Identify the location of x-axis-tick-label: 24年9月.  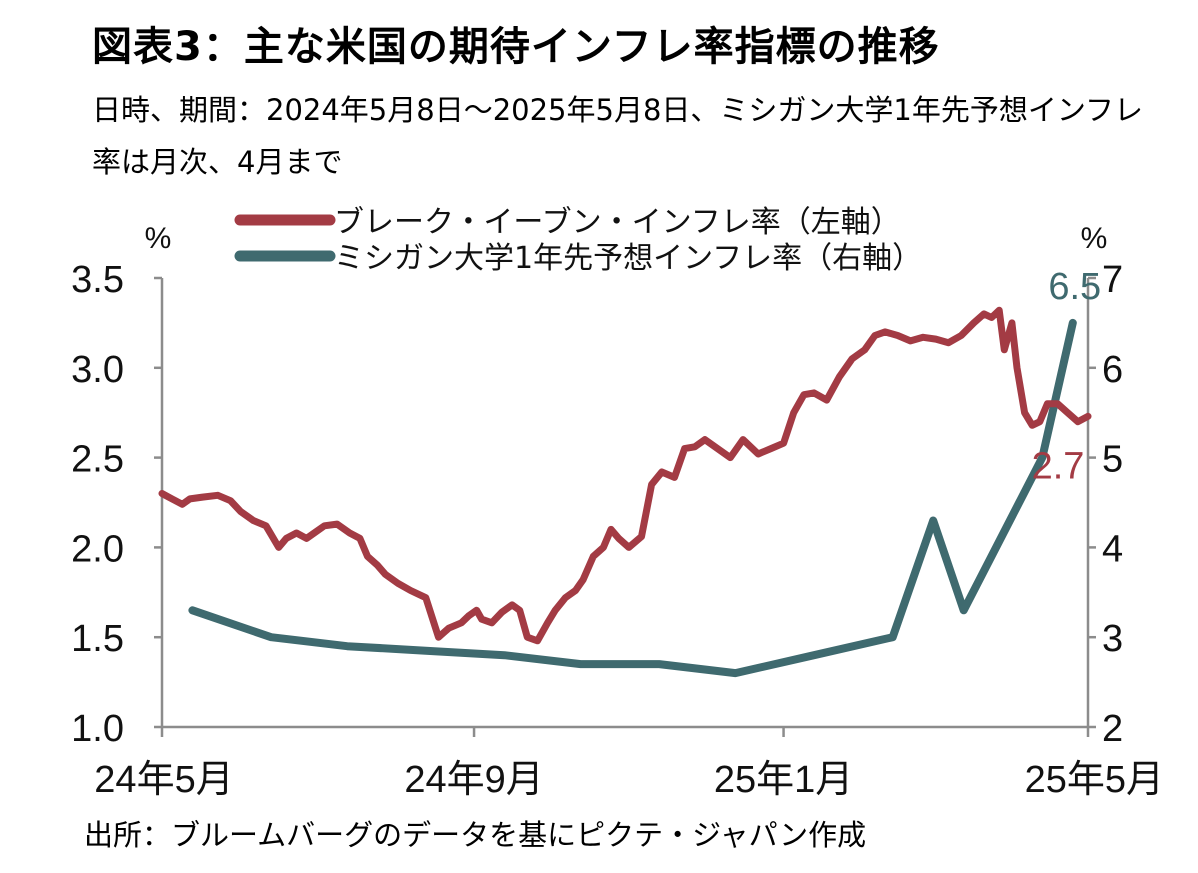
(473, 780).